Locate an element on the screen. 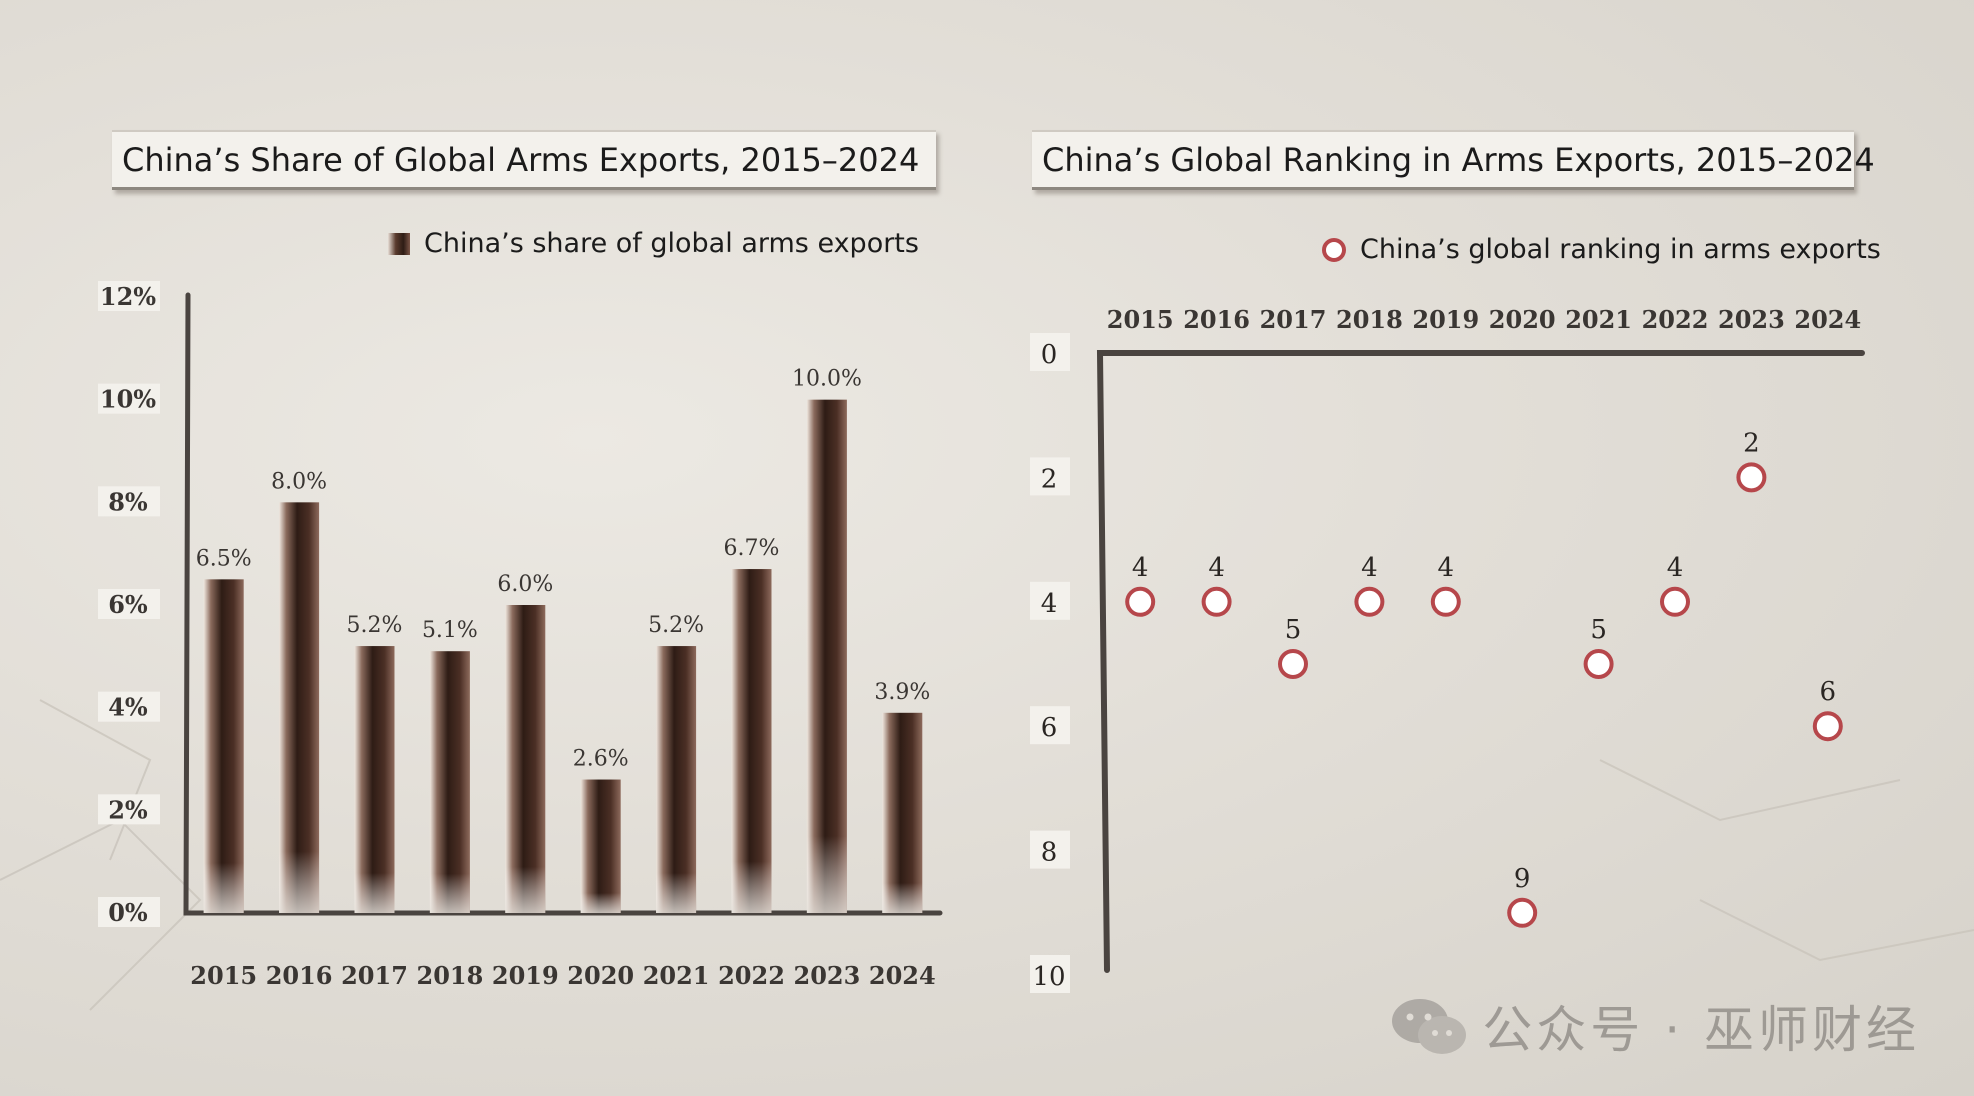  rank-x-tick-label: 2015 is located at coordinates (1140, 319).